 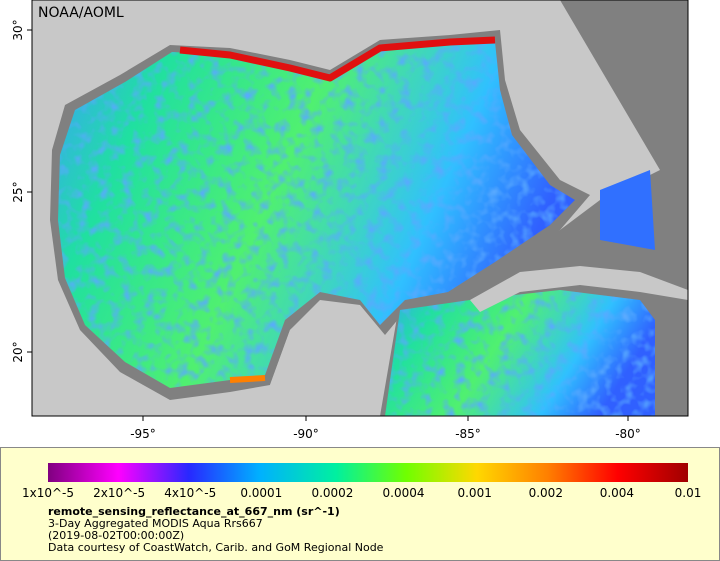 What do you see at coordinates (627, 210) in the screenshot?
I see `data-atlantic` at bounding box center [627, 210].